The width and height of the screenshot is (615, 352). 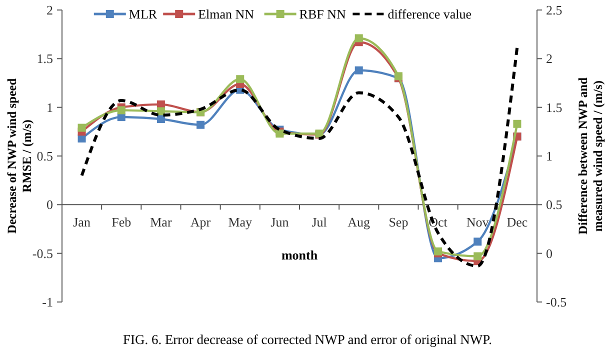 What do you see at coordinates (143, 14) in the screenshot?
I see `legend-label: MLR` at bounding box center [143, 14].